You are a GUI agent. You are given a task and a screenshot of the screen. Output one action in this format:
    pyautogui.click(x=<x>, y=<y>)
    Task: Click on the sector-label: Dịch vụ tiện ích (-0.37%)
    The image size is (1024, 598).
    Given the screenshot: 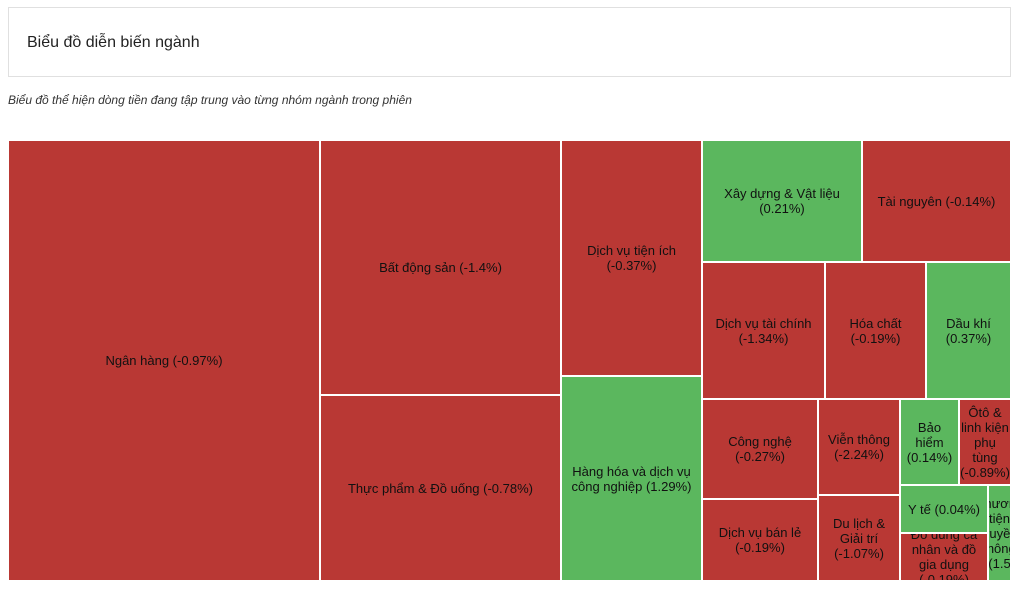 What is the action you would take?
    pyautogui.click(x=631, y=258)
    